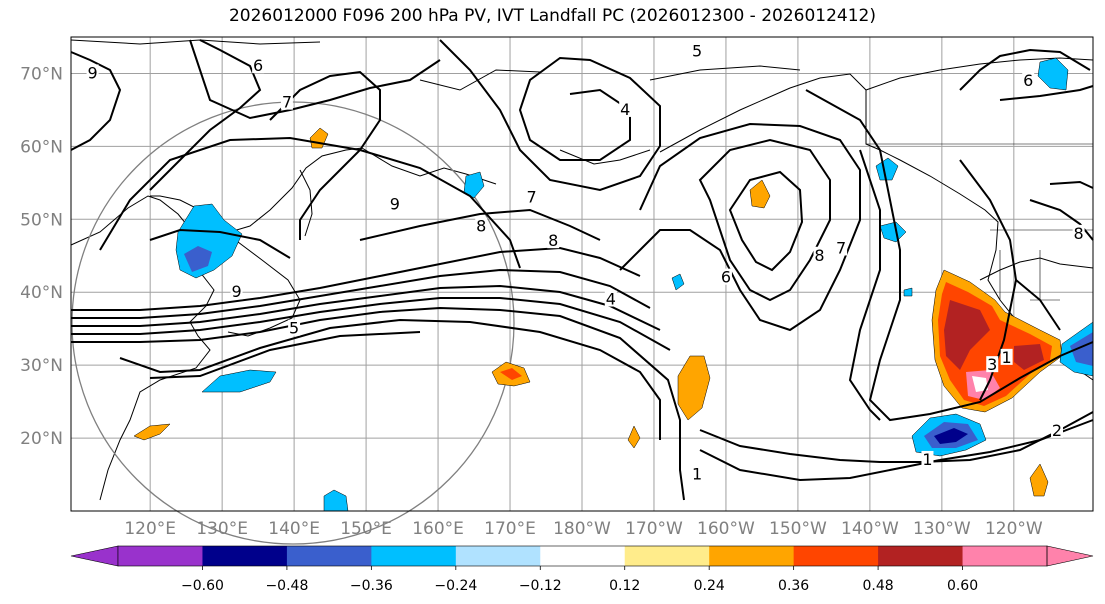  I want to click on colorbar-outline, so click(582, 556).